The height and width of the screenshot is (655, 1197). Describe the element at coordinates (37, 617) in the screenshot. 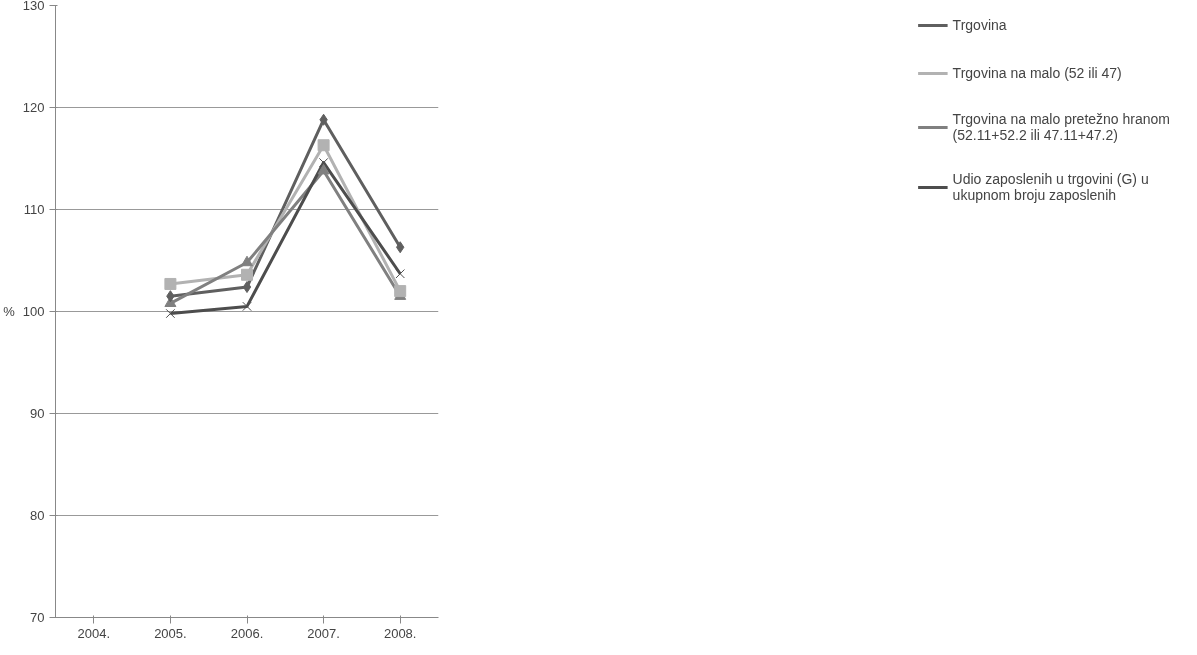

I see `y-tick-label: 70` at that location.